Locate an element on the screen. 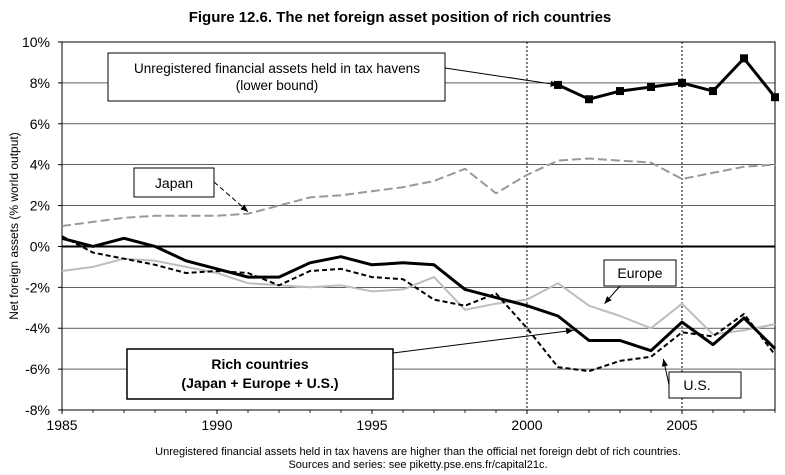 This screenshot has height=475, width=785. x-tick-label: 1985 is located at coordinates (61, 425).